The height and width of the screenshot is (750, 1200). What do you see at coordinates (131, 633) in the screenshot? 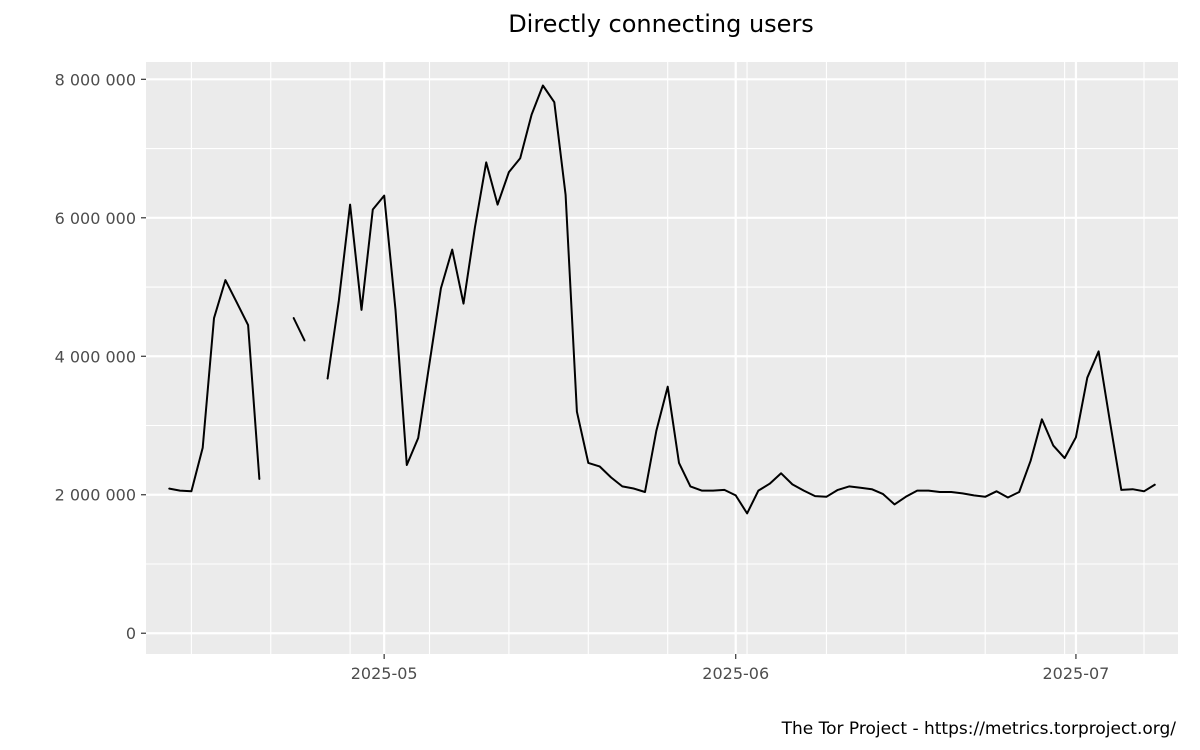
I see `y-tick-label: 0` at bounding box center [131, 633].